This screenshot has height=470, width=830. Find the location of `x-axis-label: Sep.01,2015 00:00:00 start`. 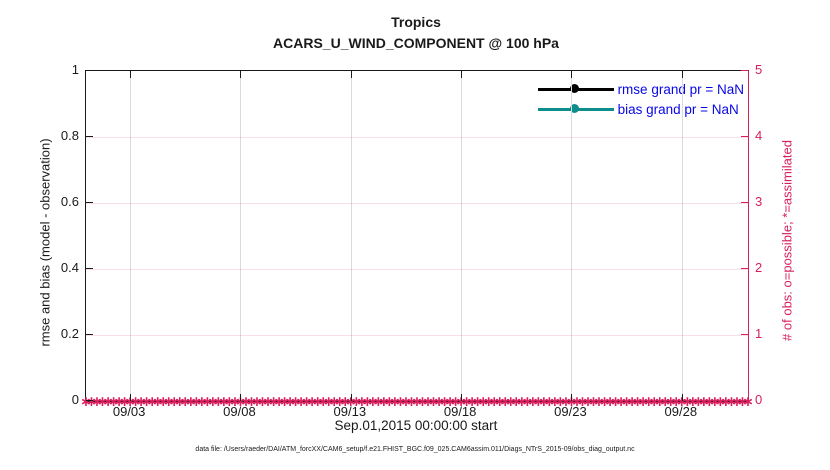

x-axis-label: Sep.01,2015 00:00:00 start is located at coordinates (416, 425).